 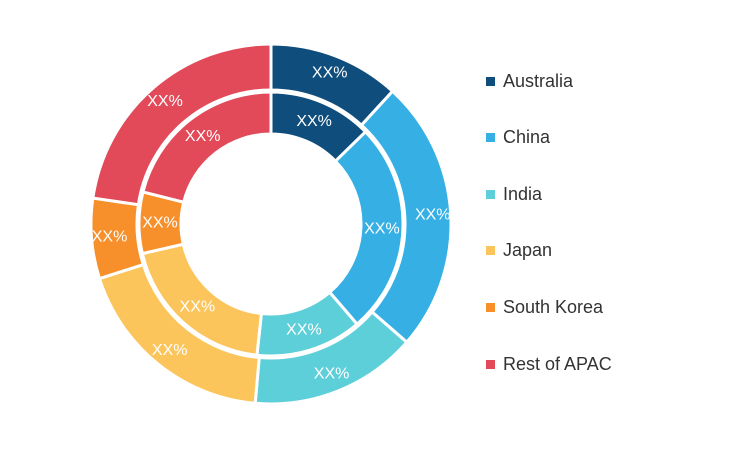 What do you see at coordinates (165, 101) in the screenshot?
I see `outer-data-label-rest-of-apac: XX%` at bounding box center [165, 101].